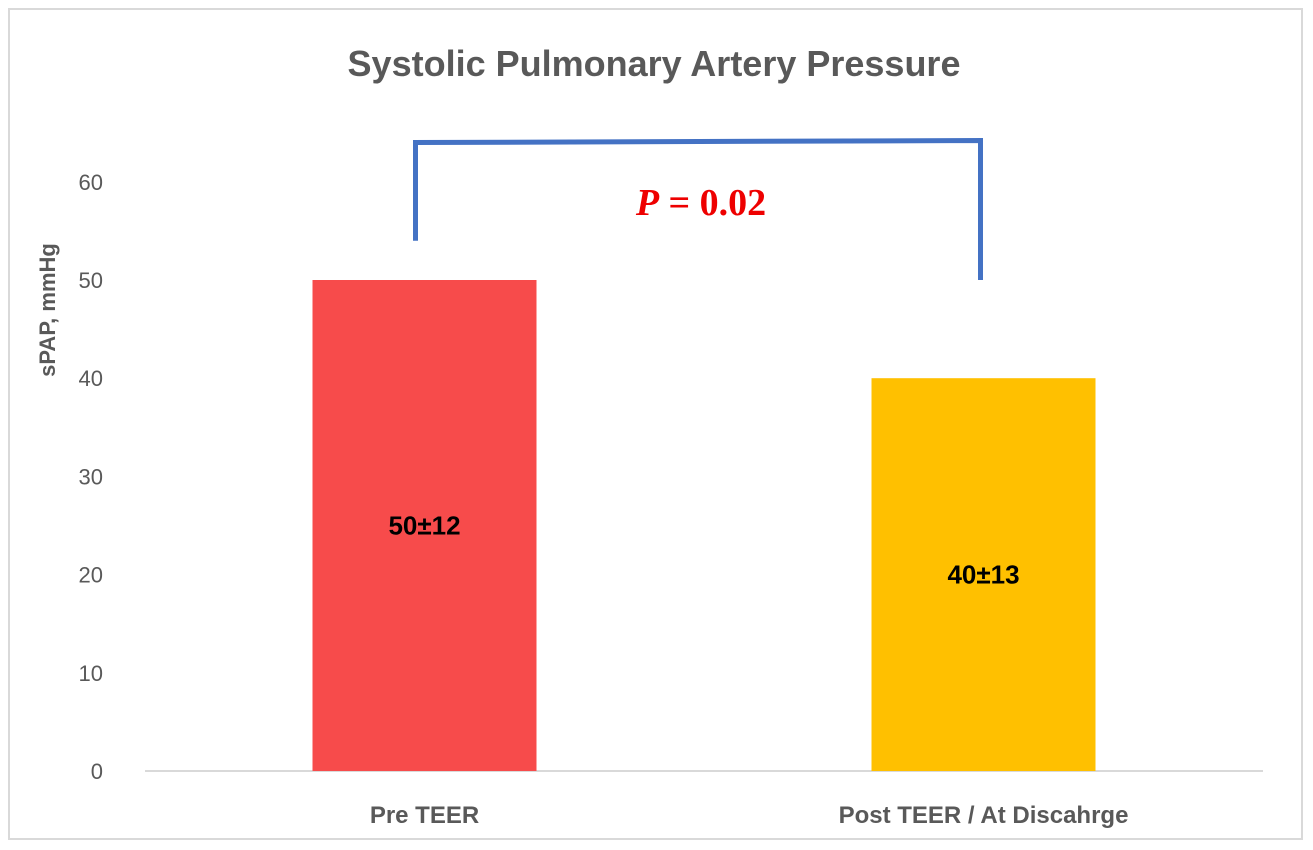 This screenshot has height=850, width=1313. What do you see at coordinates (654, 63) in the screenshot?
I see `chart-title: Systolic Pulmonary Artery Pressure` at bounding box center [654, 63].